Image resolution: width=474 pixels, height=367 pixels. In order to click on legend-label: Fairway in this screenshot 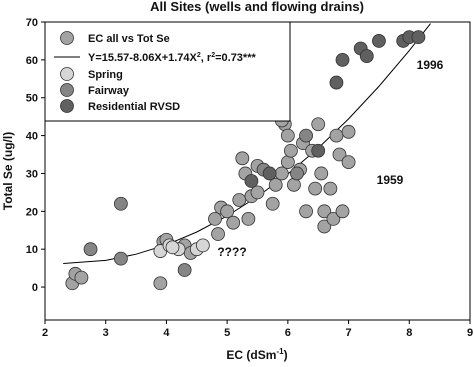, I will do `click(109, 91)`.